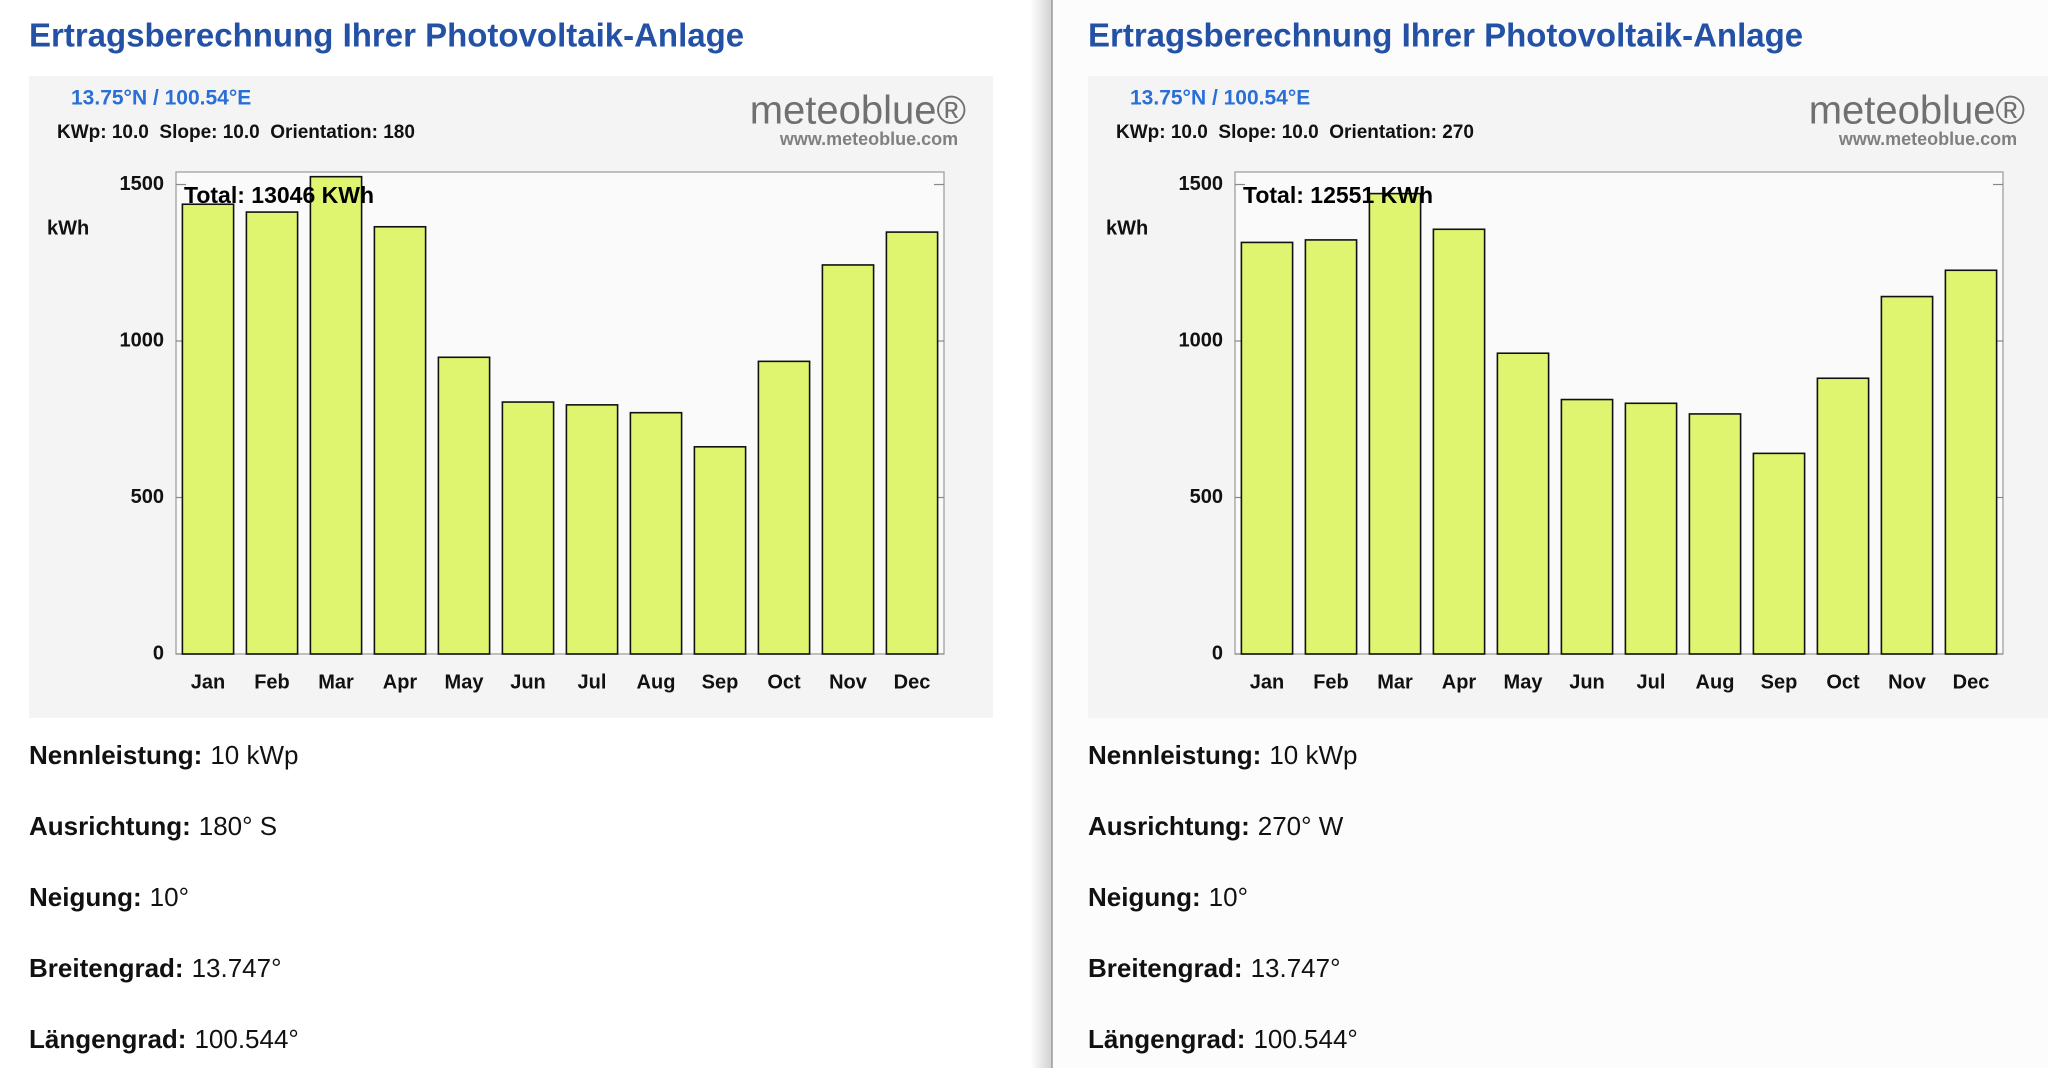  What do you see at coordinates (279, 195) in the screenshot?
I see `annotation: Total: 13046 KWh` at bounding box center [279, 195].